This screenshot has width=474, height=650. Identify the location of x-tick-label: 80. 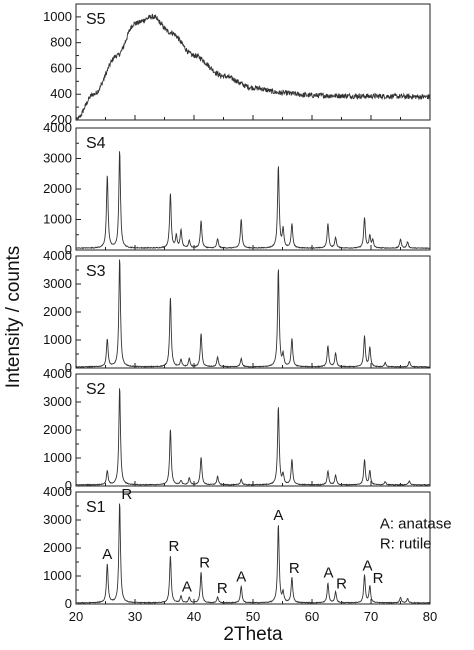
(430, 616).